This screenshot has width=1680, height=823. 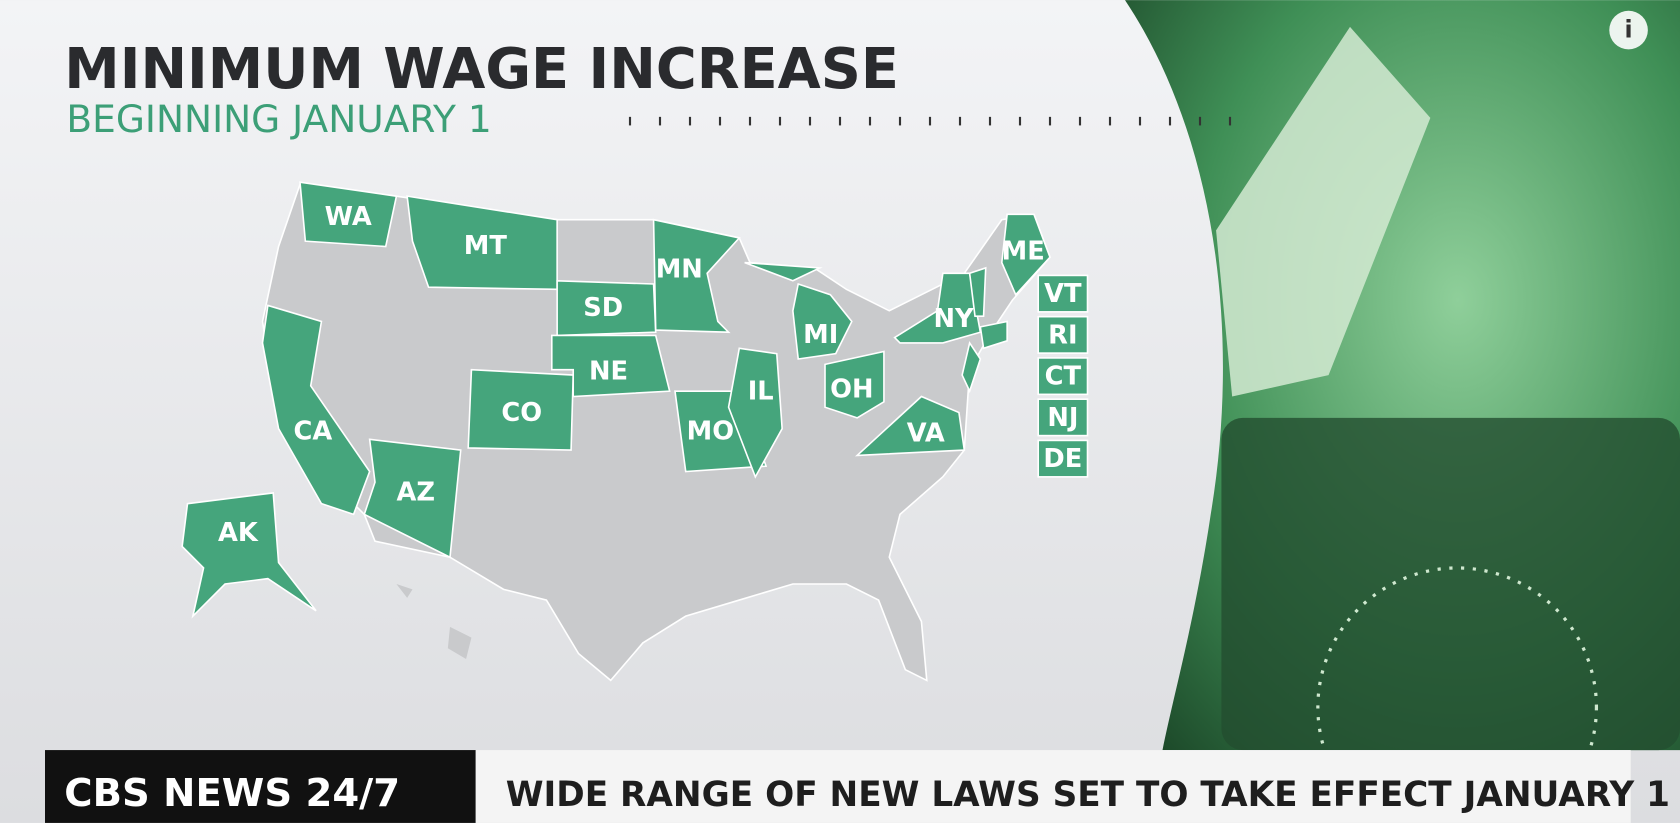 What do you see at coordinates (486, 246) in the screenshot?
I see `state-label: MT` at bounding box center [486, 246].